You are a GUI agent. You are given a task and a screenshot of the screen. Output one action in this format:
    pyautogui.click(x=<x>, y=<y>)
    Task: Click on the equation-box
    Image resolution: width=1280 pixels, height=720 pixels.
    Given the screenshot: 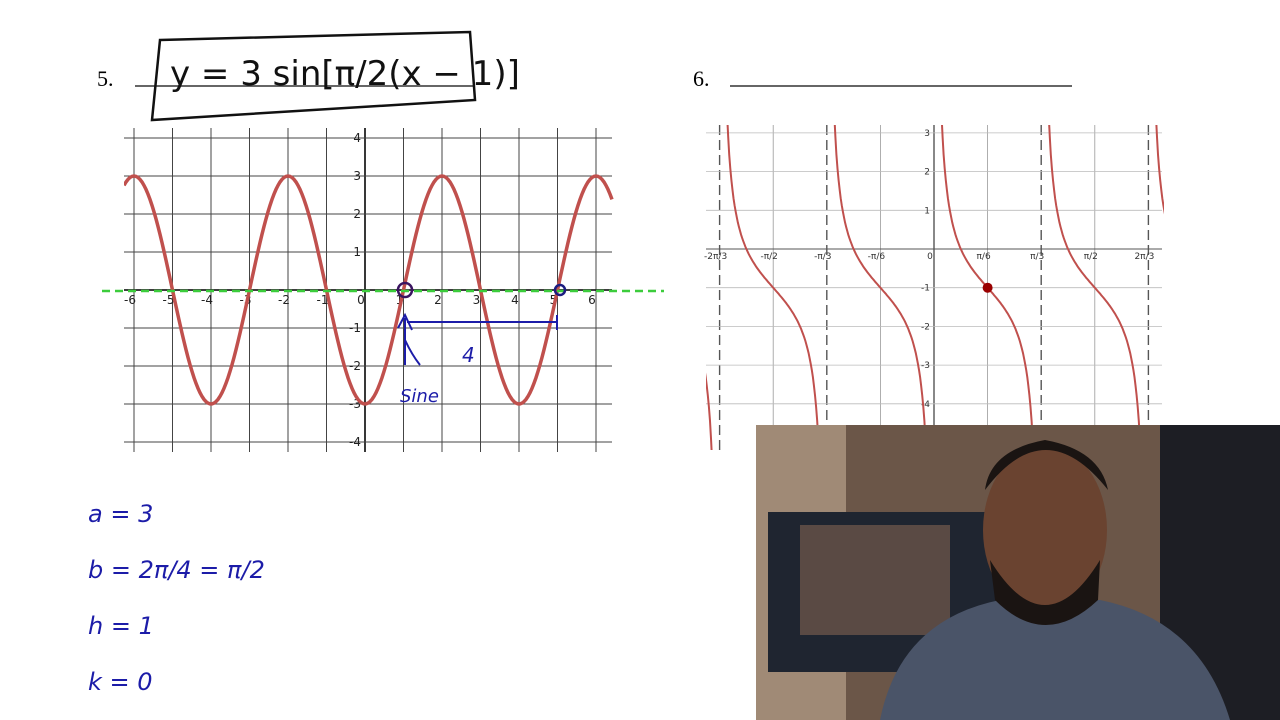 What is the action you would take?
    pyautogui.click(x=313, y=76)
    